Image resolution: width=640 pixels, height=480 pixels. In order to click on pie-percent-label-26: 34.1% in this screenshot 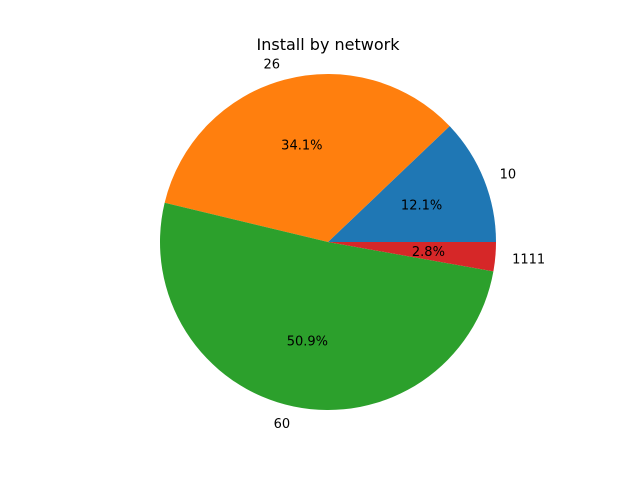, I will do `click(301, 146)`.